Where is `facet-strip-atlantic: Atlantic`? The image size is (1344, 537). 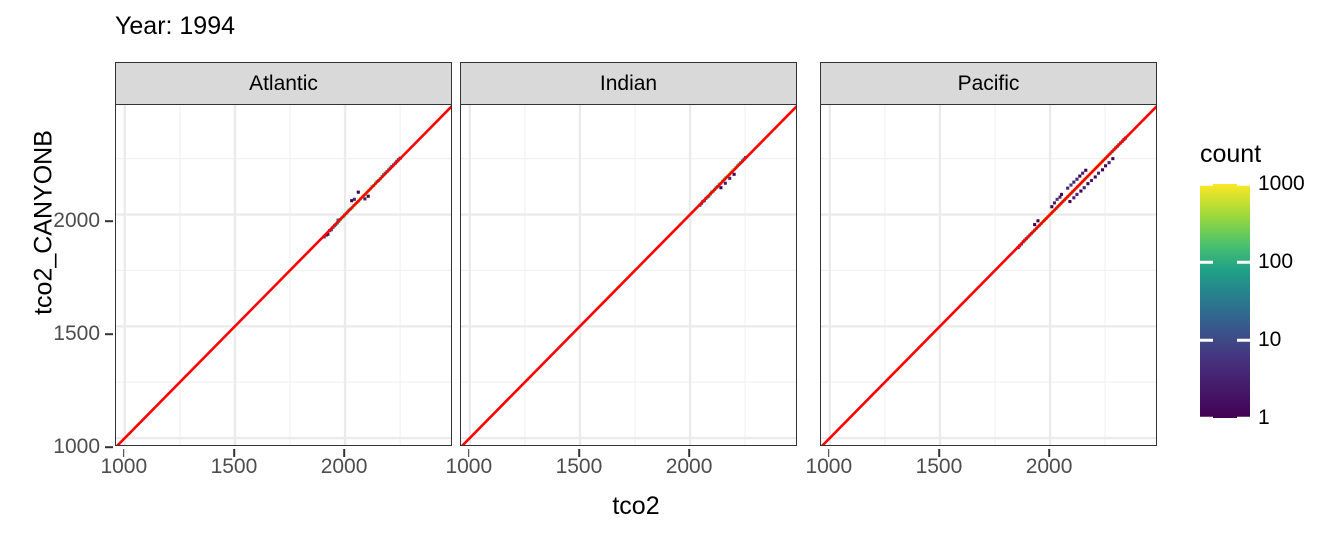
facet-strip-atlantic: Atlantic is located at coordinates (283, 83).